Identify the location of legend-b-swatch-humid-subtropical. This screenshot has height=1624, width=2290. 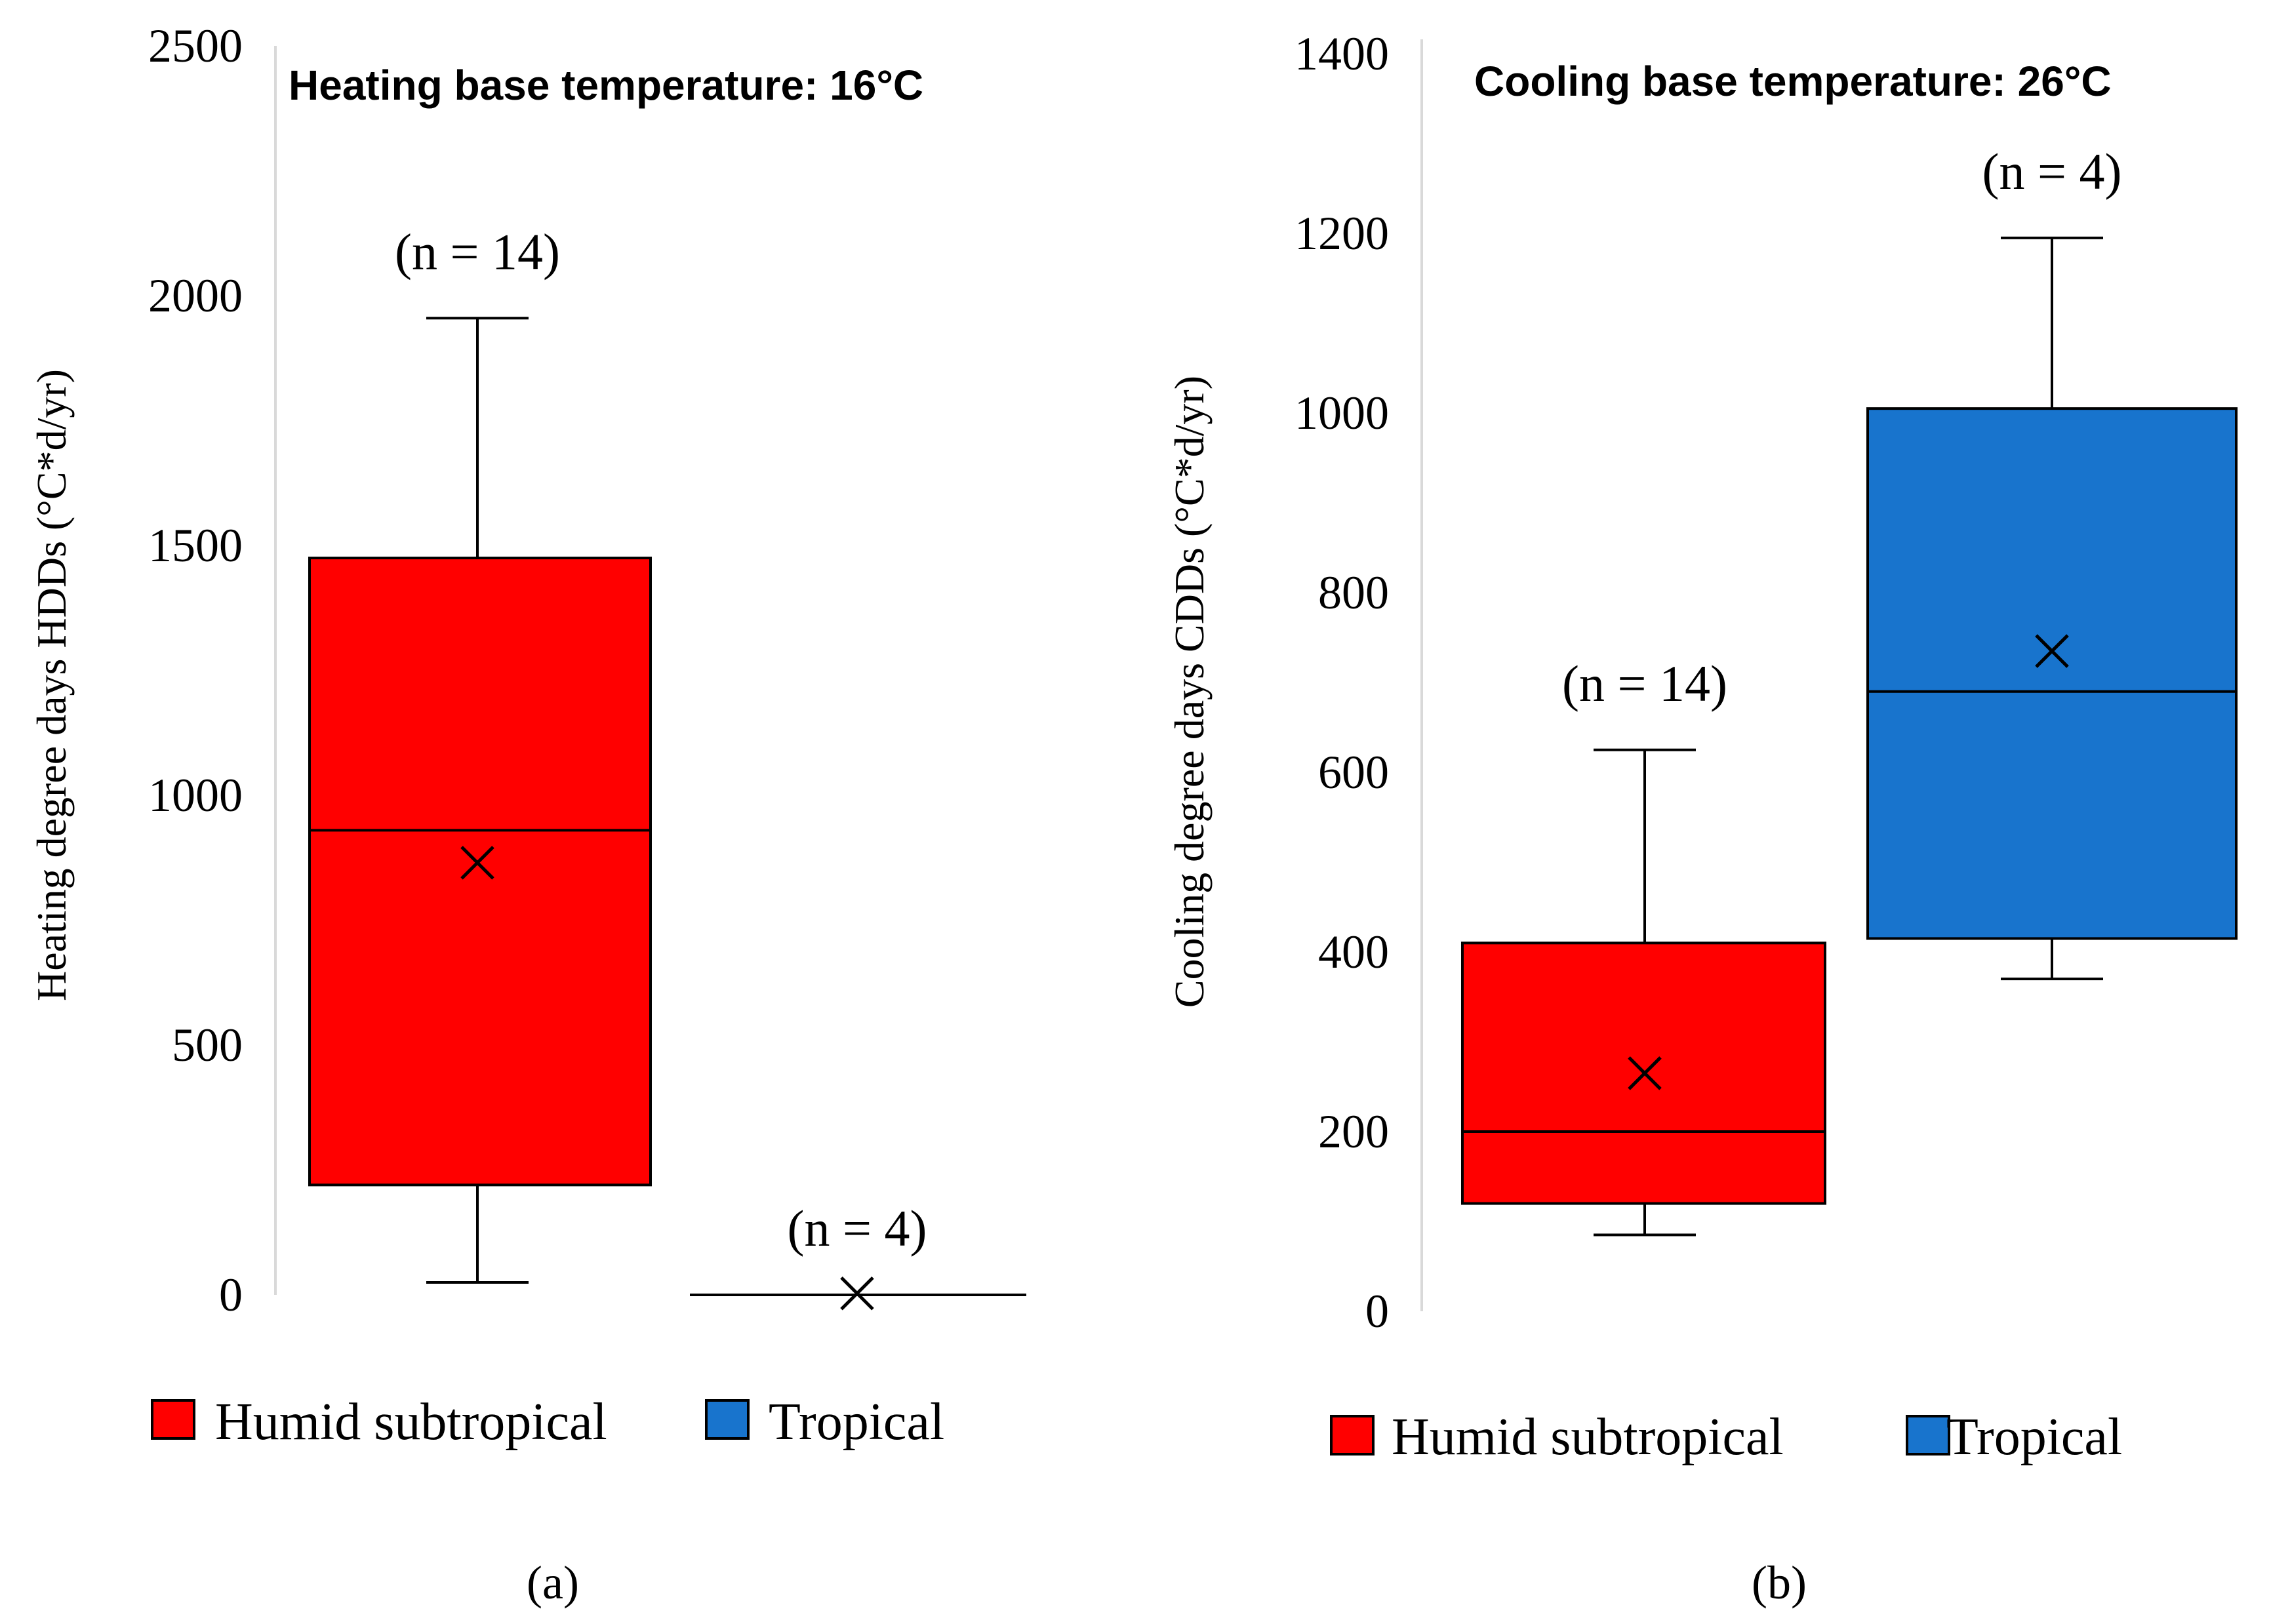
(1352, 1435).